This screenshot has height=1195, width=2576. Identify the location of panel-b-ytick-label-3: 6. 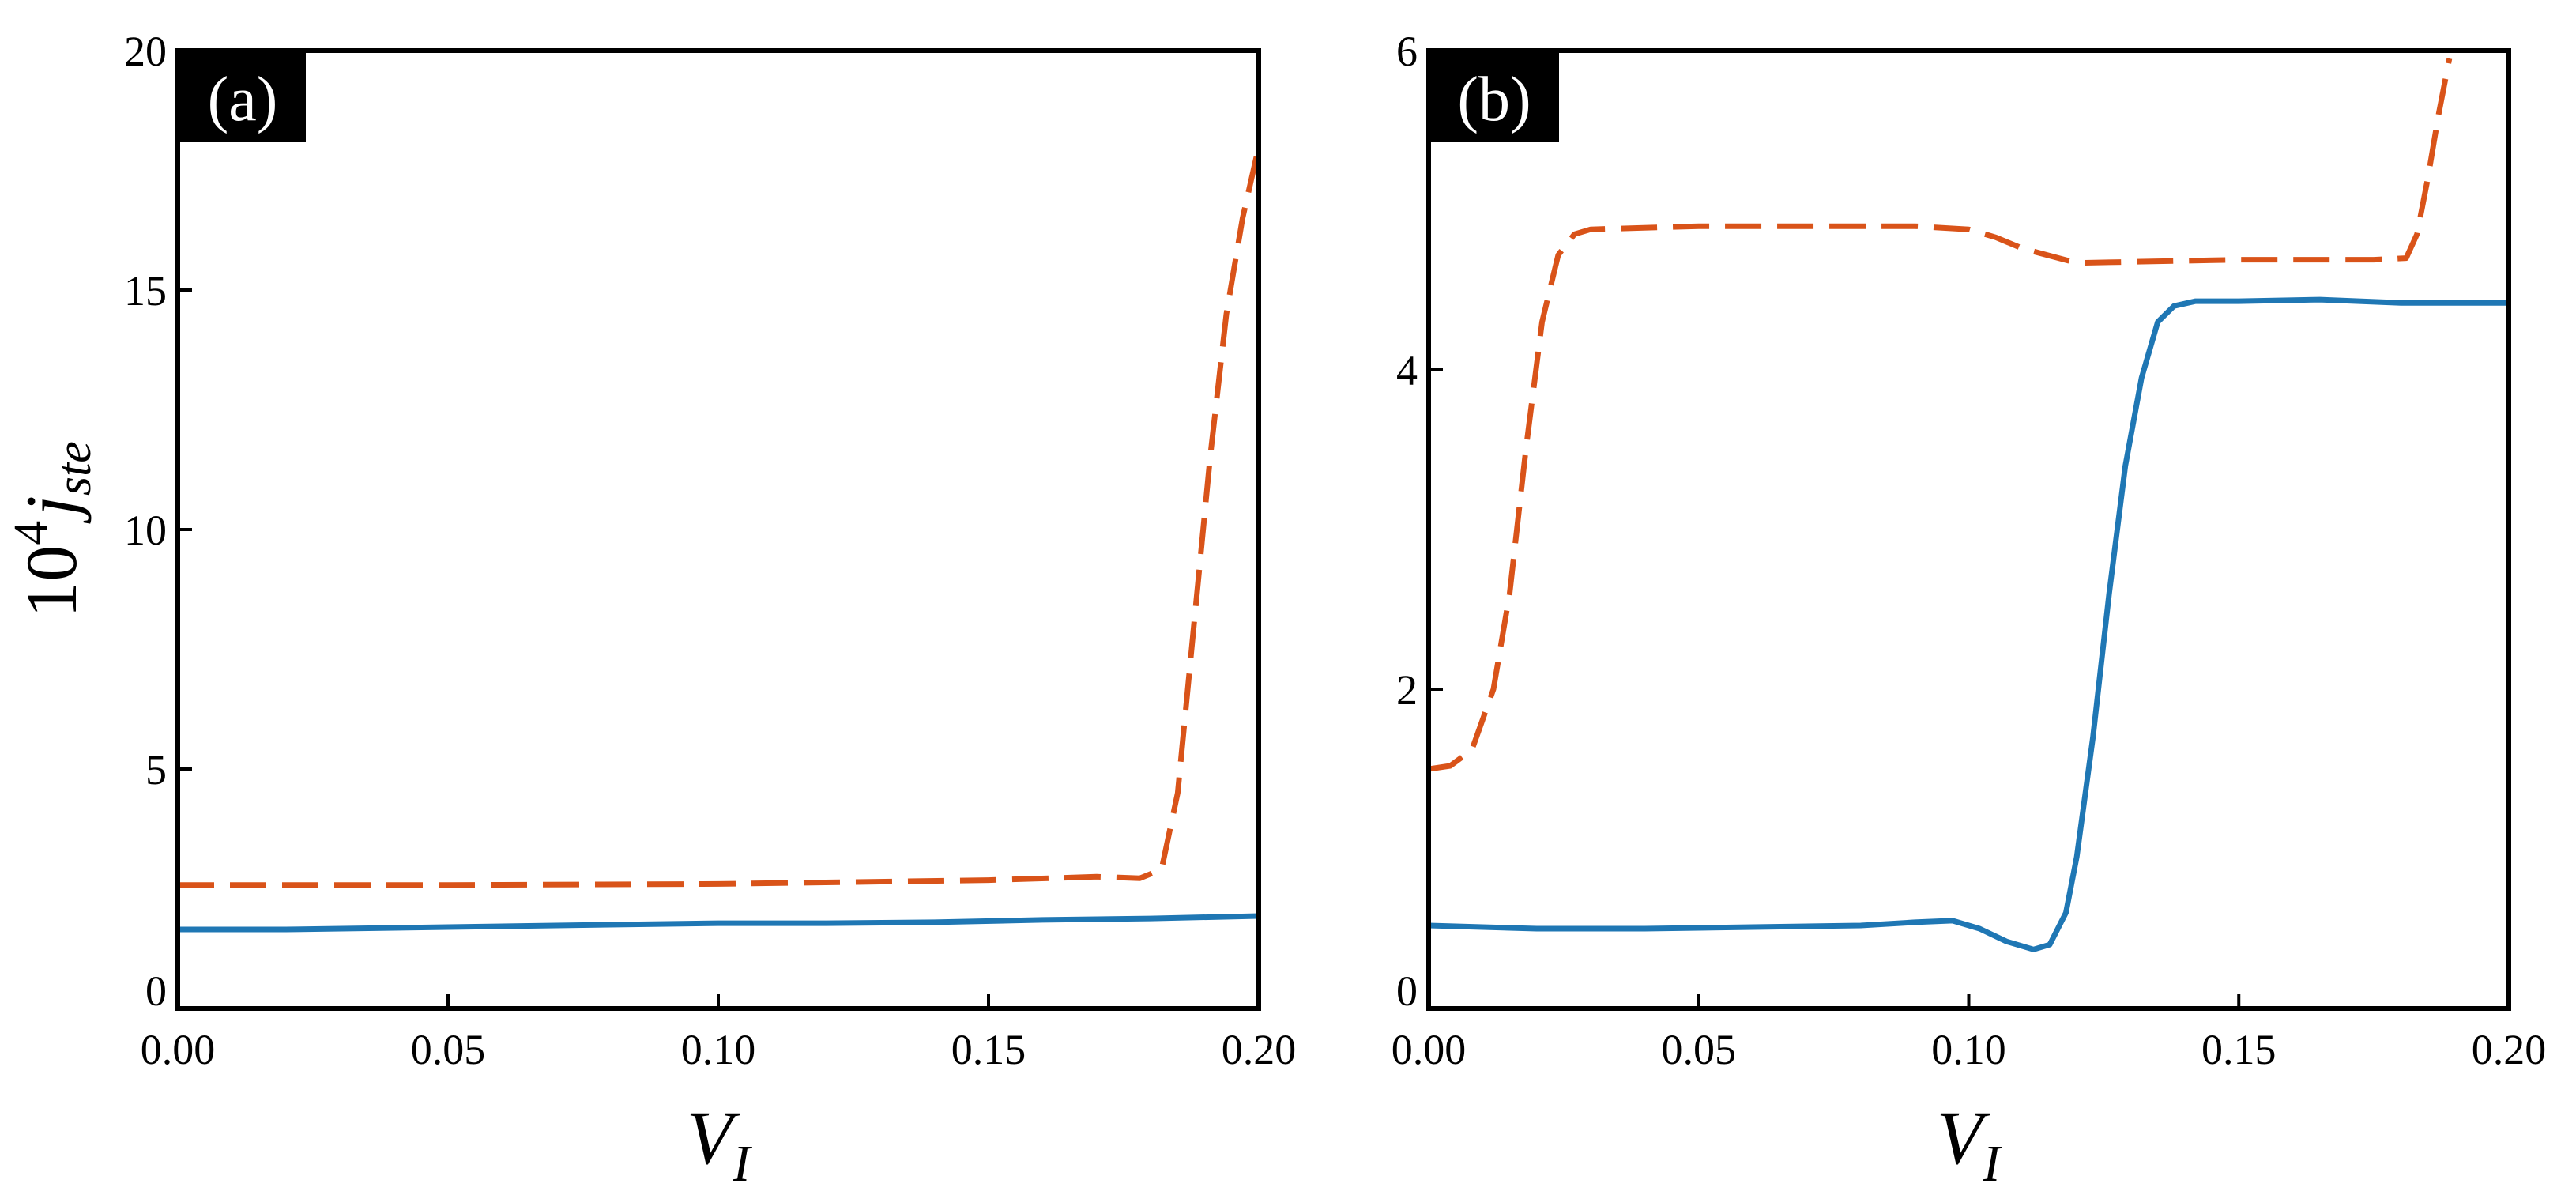
(1407, 52).